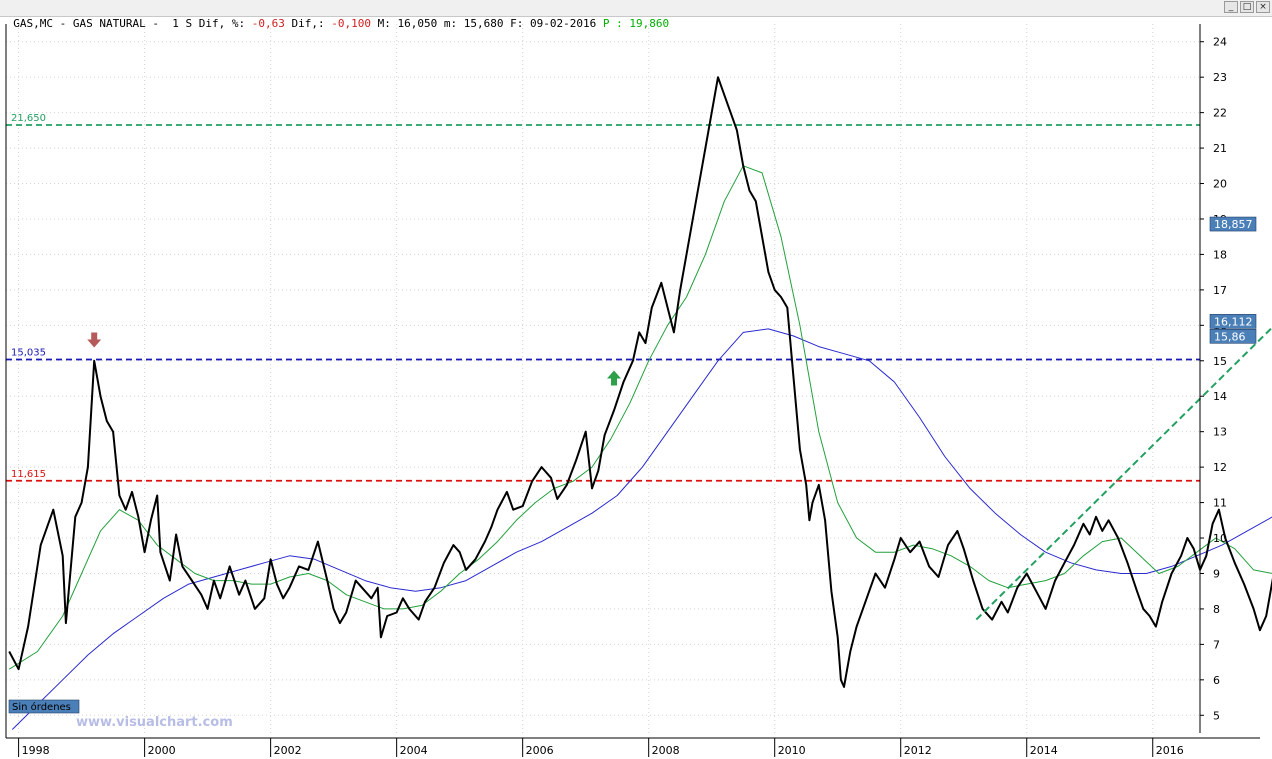 The height and width of the screenshot is (759, 1272). I want to click on support-line-label: 15,035, so click(28, 353).